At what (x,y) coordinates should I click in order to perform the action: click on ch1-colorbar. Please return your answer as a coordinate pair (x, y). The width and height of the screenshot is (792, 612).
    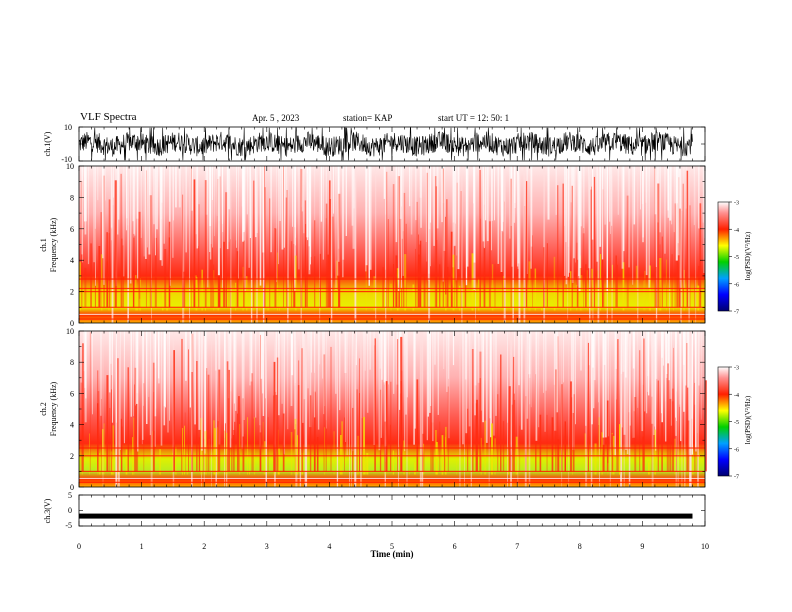
    Looking at the image, I should click on (723, 256).